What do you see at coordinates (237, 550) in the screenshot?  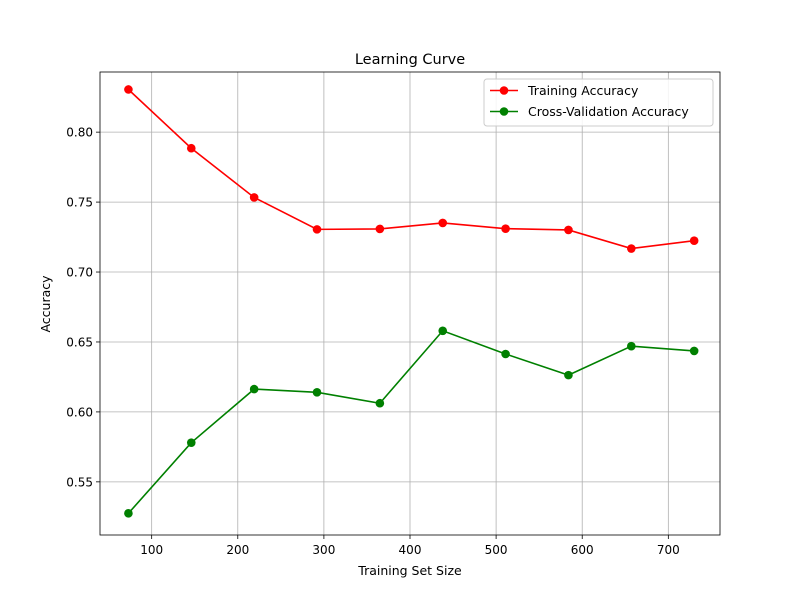 I see `x-tick-label: 200` at bounding box center [237, 550].